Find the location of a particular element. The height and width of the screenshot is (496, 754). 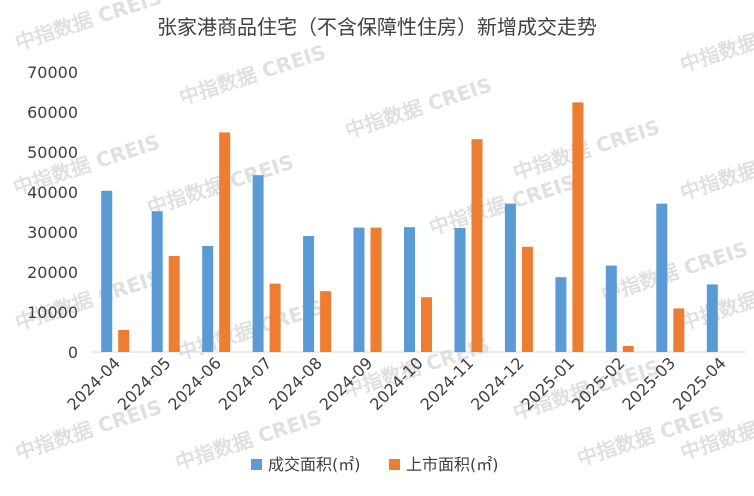

y-tick-label: 0 is located at coordinates (73, 352).